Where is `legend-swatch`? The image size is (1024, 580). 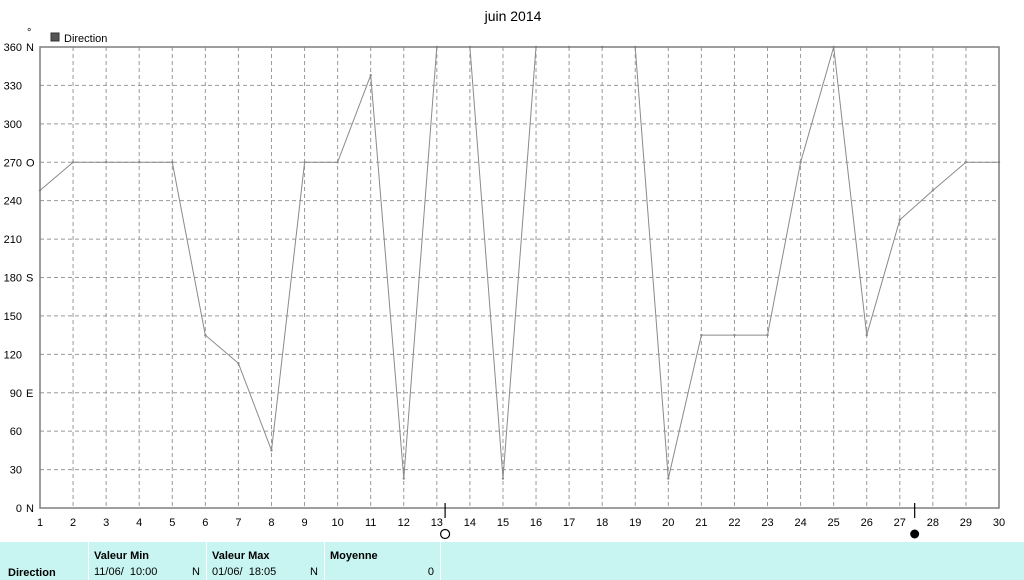 legend-swatch is located at coordinates (55, 37).